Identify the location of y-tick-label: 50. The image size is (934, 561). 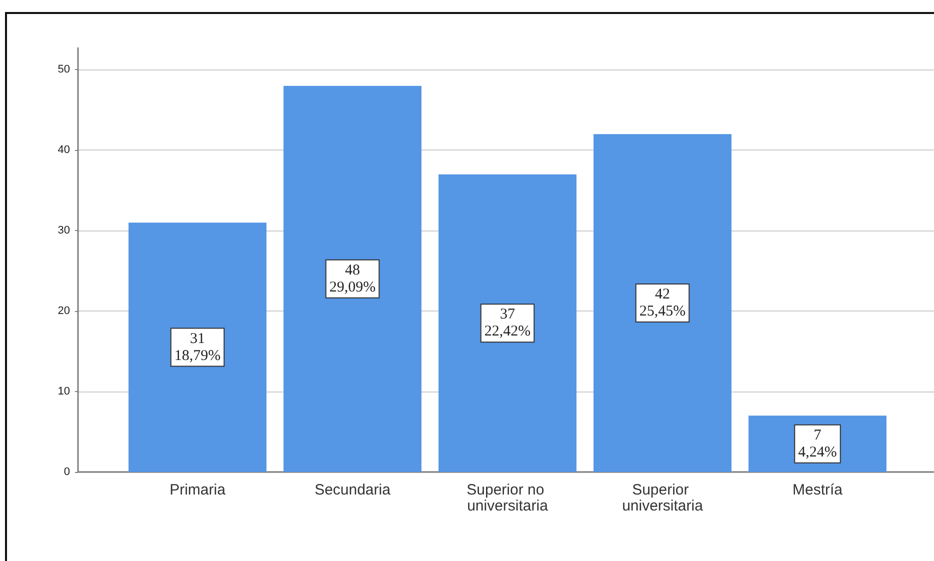
(64, 70).